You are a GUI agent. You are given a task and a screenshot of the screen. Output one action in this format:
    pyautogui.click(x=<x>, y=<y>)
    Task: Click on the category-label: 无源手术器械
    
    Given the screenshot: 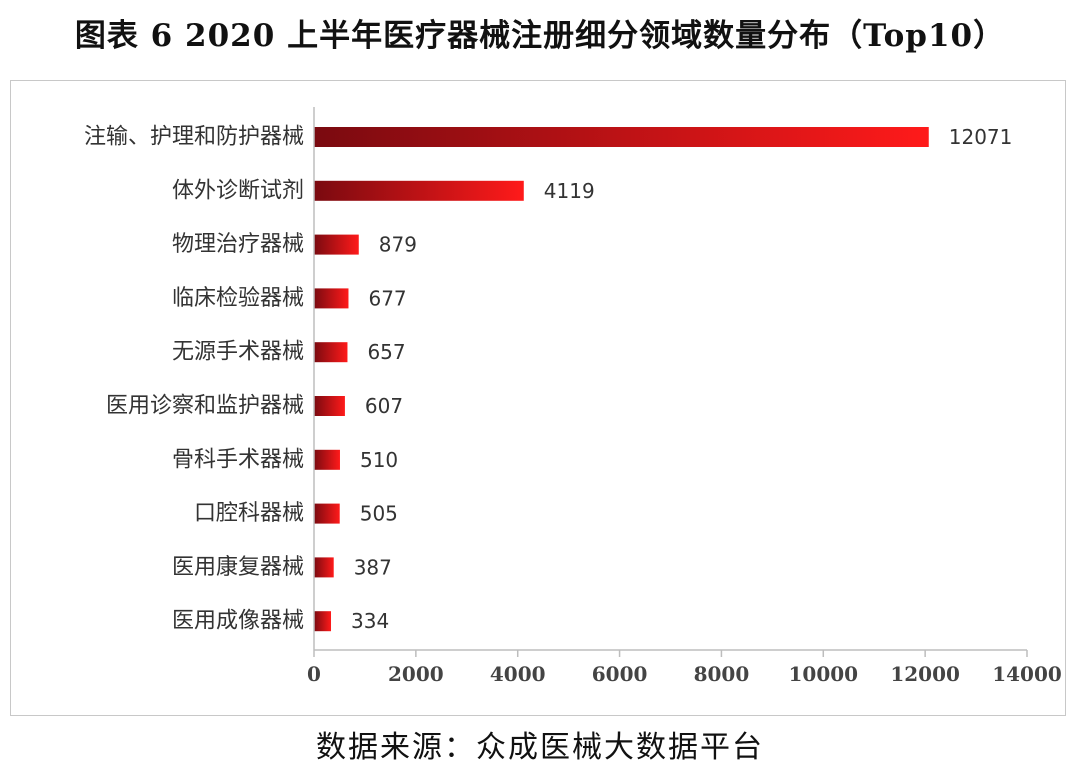 What is the action you would take?
    pyautogui.click(x=238, y=352)
    